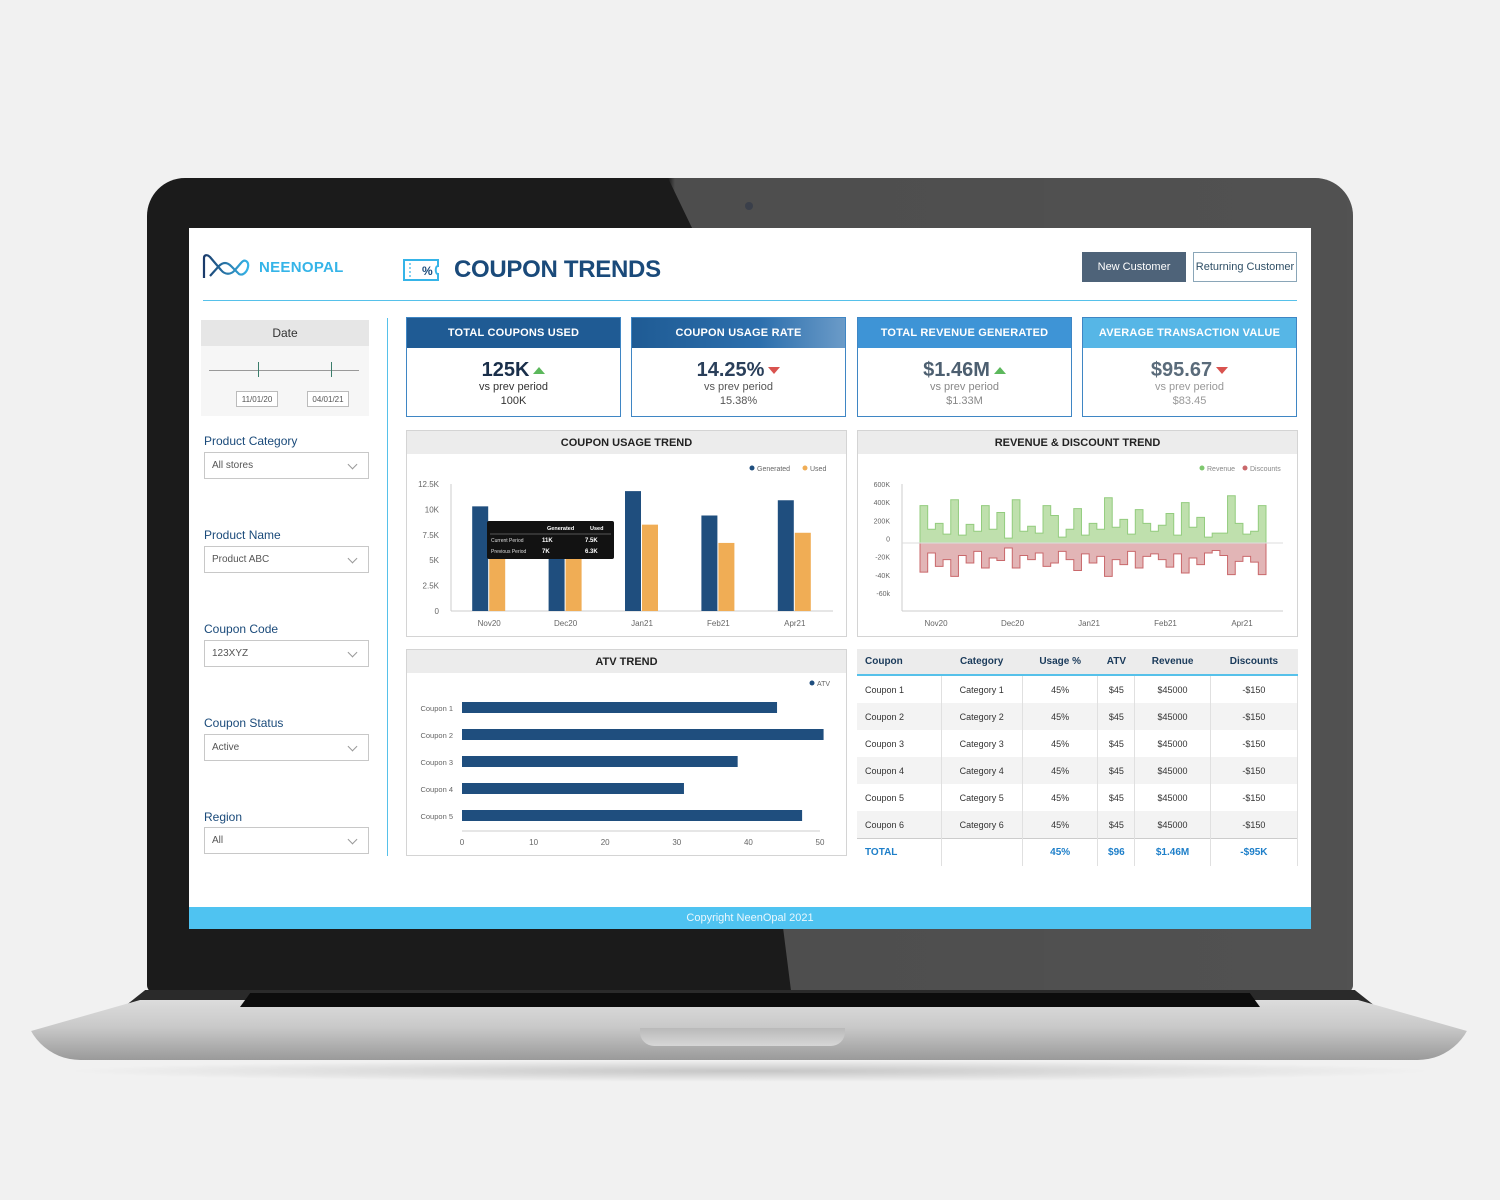  Describe the element at coordinates (258, 369) in the screenshot. I see `date-slider-start-handle` at that location.